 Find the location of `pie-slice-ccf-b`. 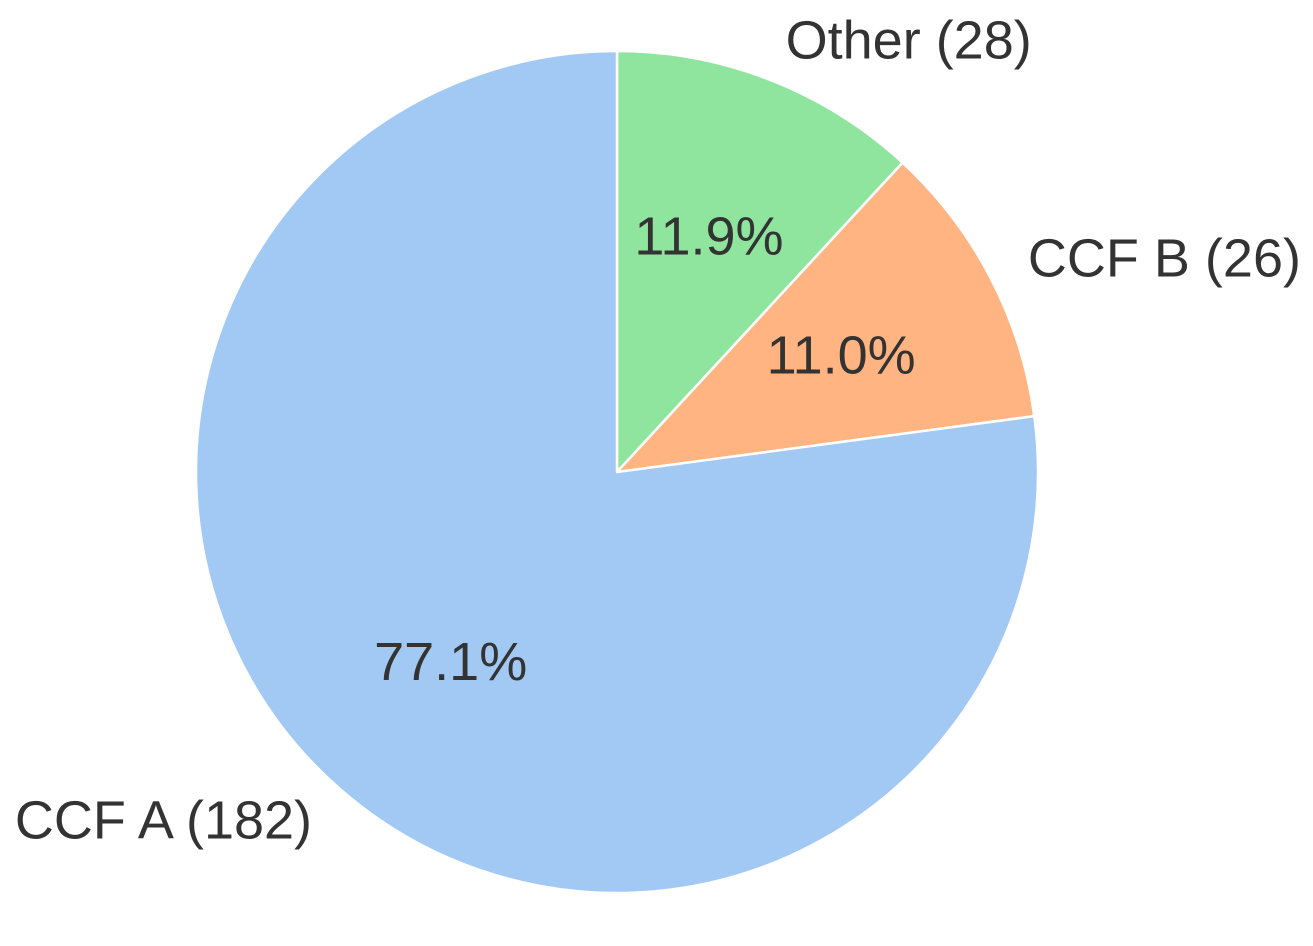

pie-slice-ccf-b is located at coordinates (825, 317).